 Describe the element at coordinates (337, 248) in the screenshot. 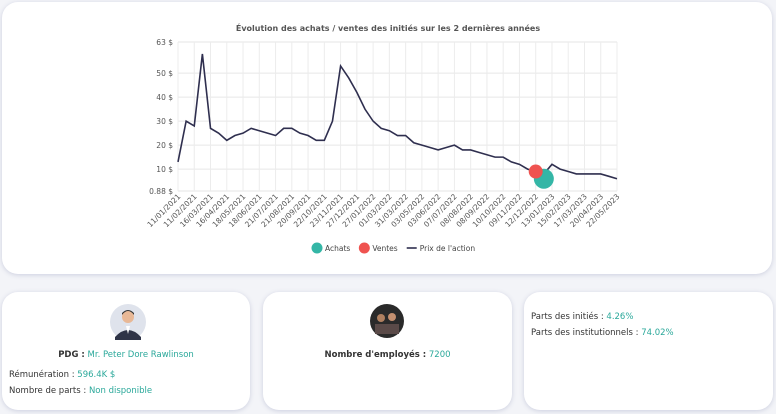

I see `legend-label: Achats` at that location.